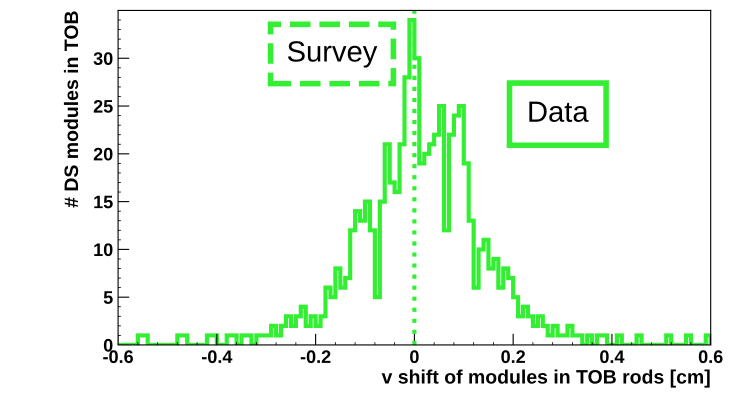  I want to click on x-tick-label: -0.2, so click(315, 357).